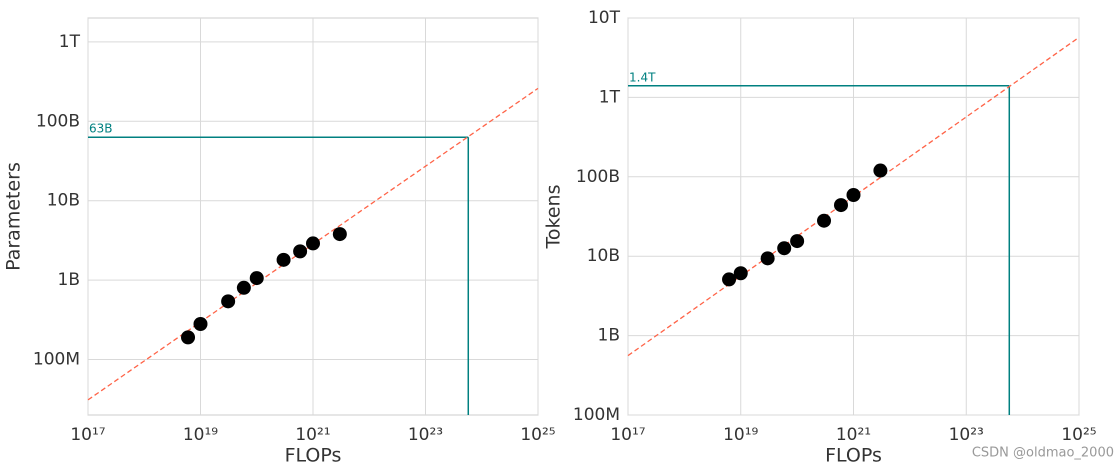 This screenshot has width=1119, height=472. Describe the element at coordinates (642, 77) in the screenshot. I see `annotation-label: 1.4T` at that location.